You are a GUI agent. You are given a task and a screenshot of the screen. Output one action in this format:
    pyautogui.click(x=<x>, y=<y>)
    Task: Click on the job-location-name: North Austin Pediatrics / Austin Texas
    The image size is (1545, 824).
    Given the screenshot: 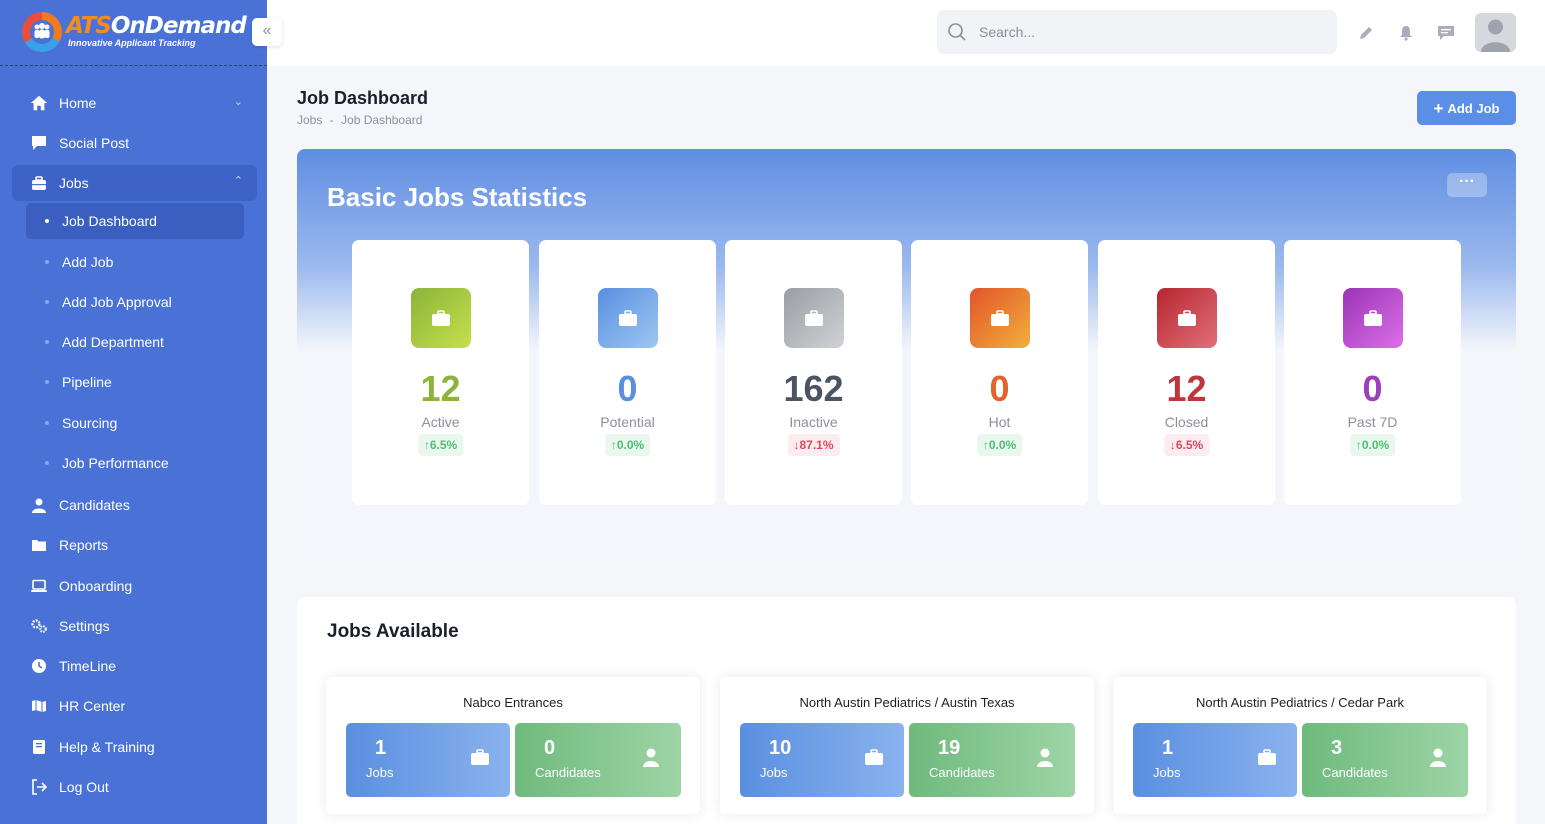 What is the action you would take?
    pyautogui.click(x=907, y=702)
    